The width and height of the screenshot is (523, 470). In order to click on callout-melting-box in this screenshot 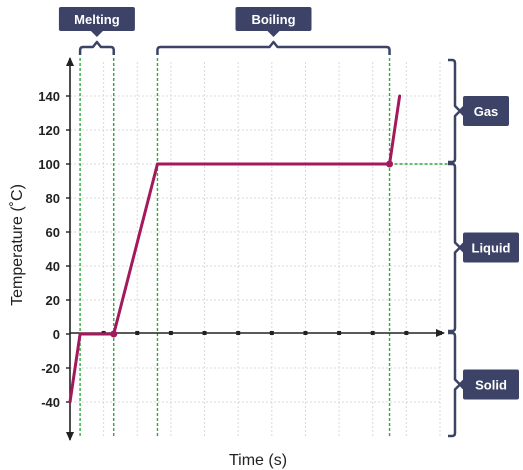, I will do `click(96, 19)`.